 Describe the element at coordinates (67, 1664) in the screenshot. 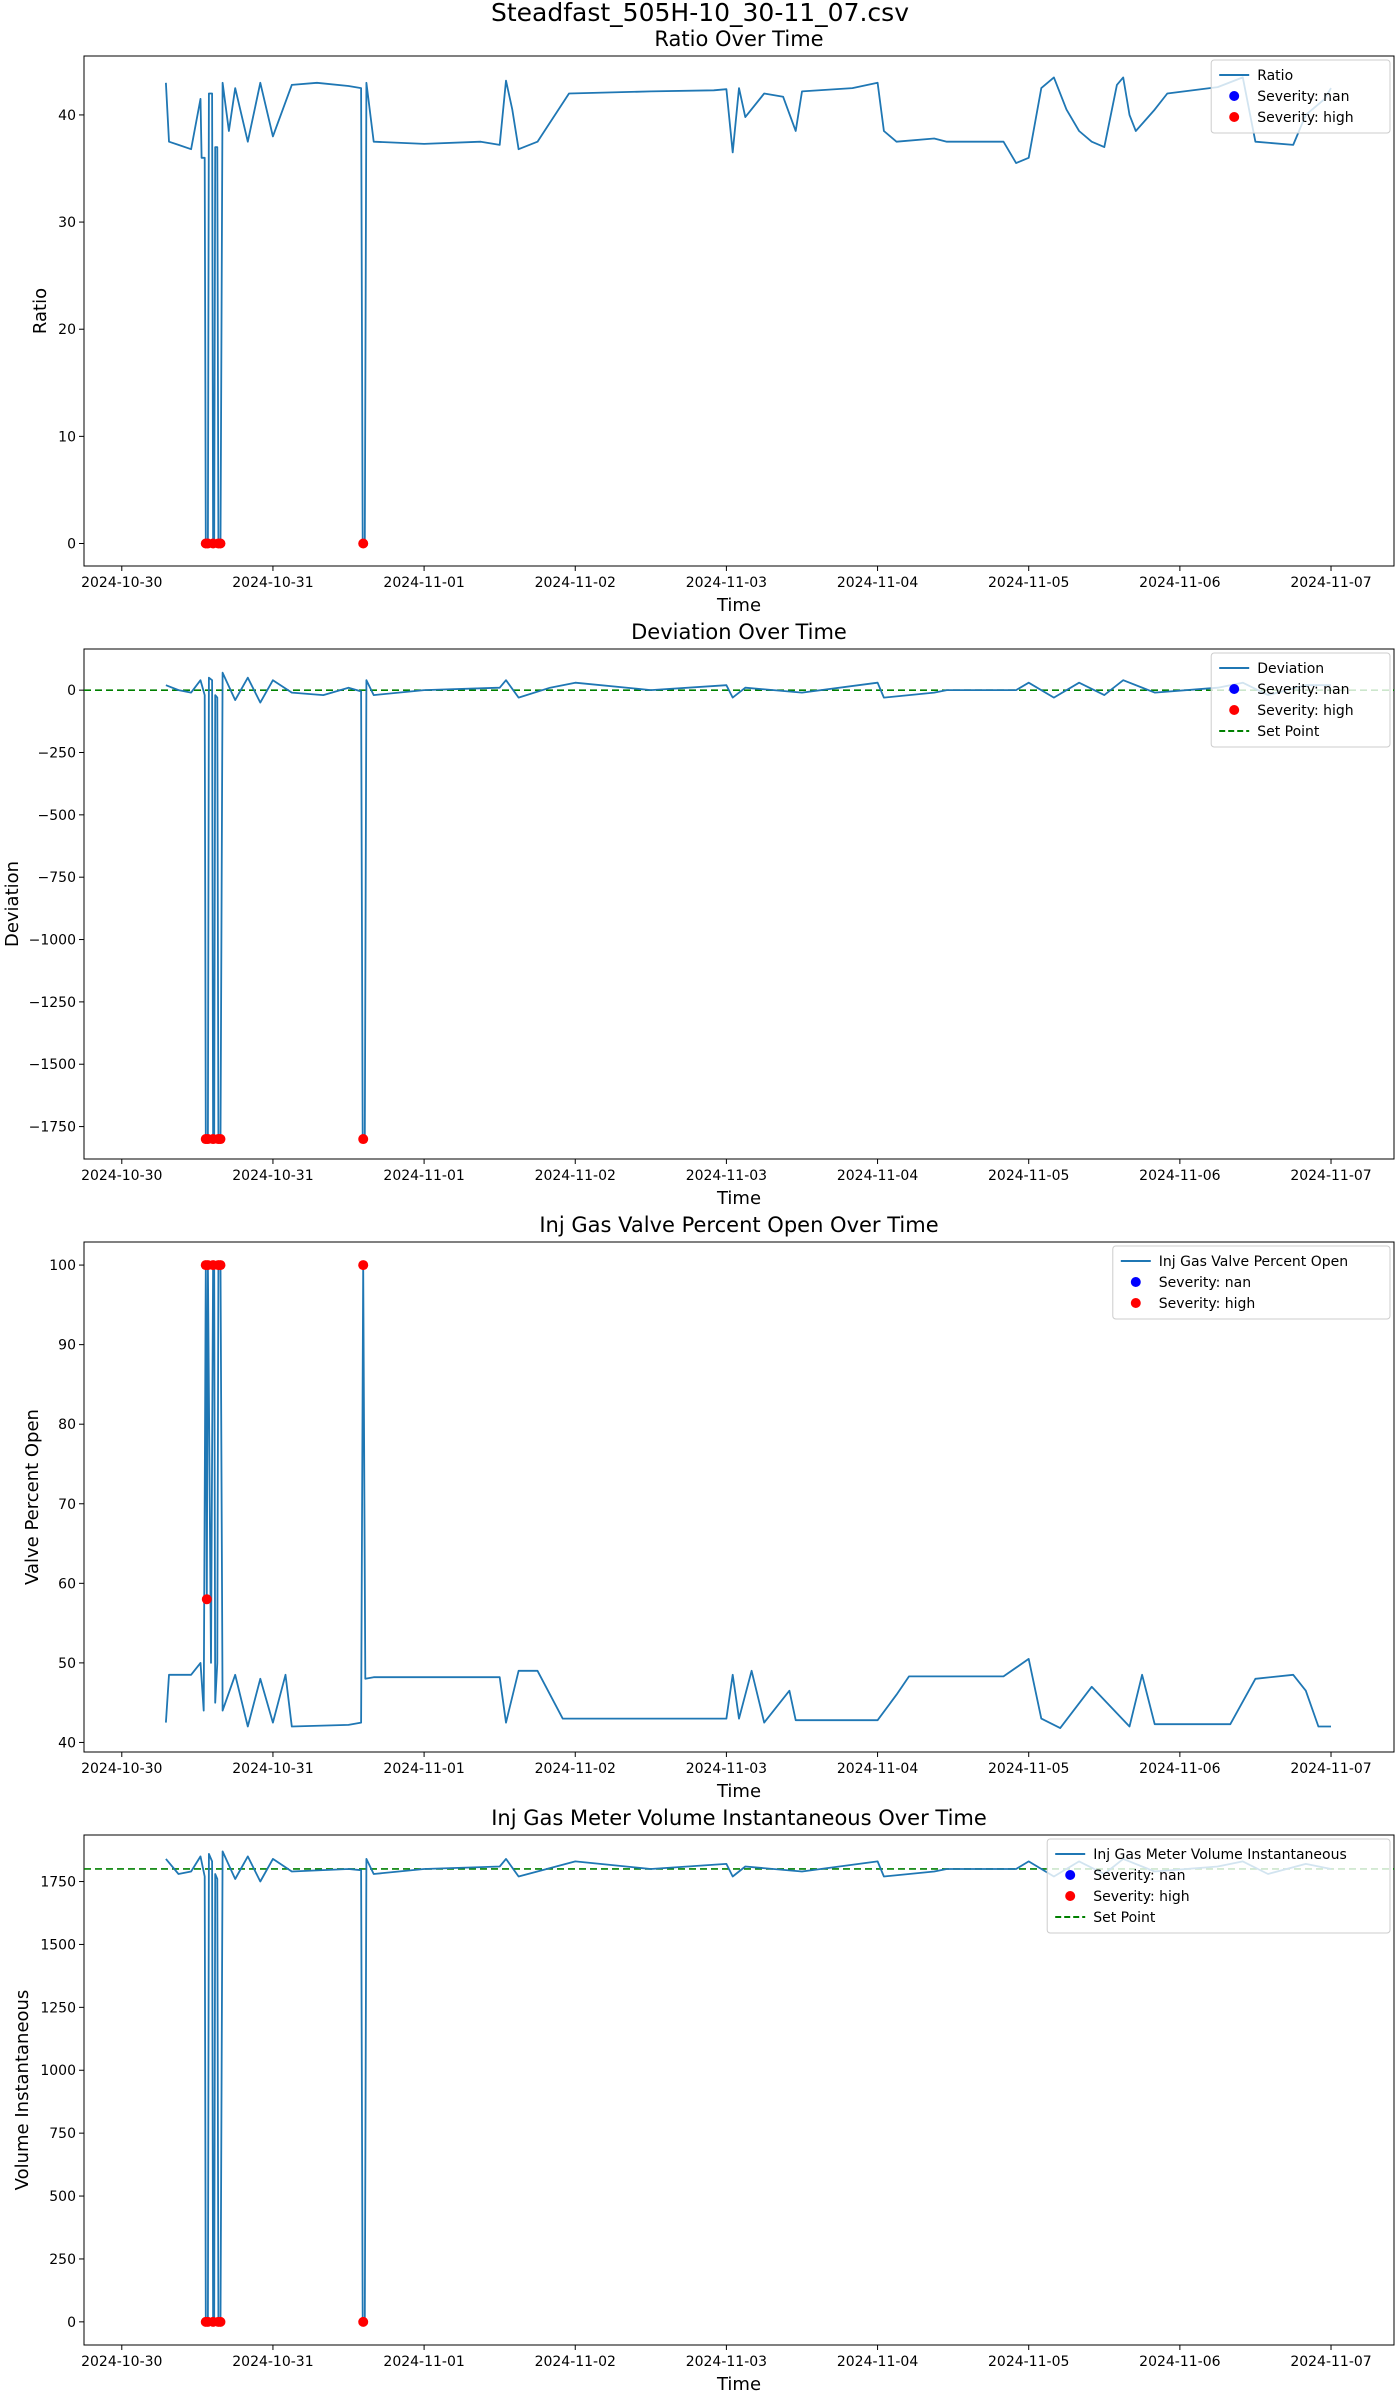

I see `y-tick-label: 50` at that location.